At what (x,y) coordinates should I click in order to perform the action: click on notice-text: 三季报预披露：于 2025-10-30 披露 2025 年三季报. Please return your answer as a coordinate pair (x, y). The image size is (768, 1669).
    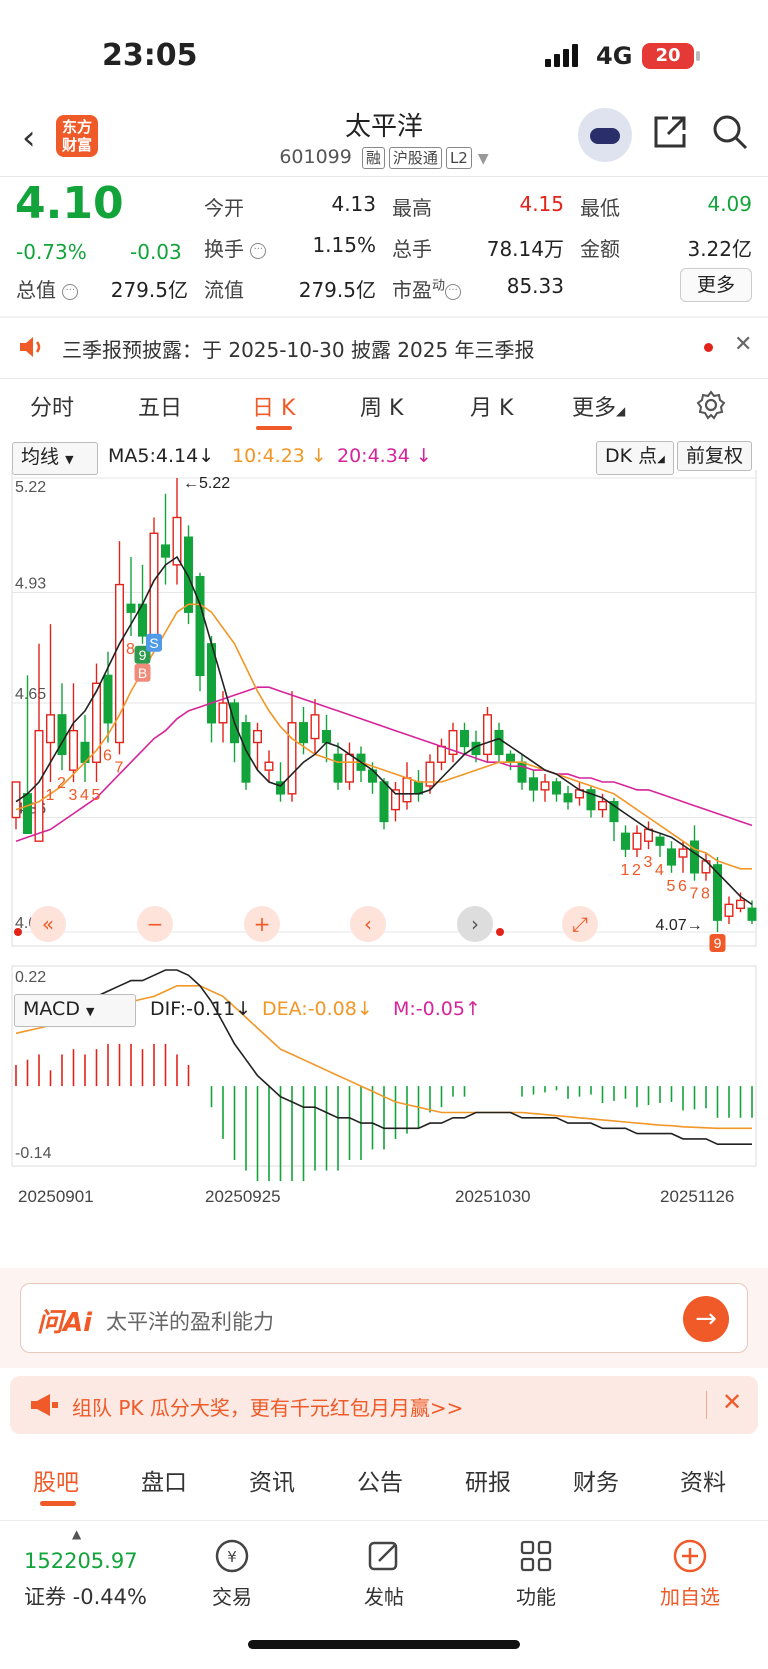
    Looking at the image, I should click on (298, 350).